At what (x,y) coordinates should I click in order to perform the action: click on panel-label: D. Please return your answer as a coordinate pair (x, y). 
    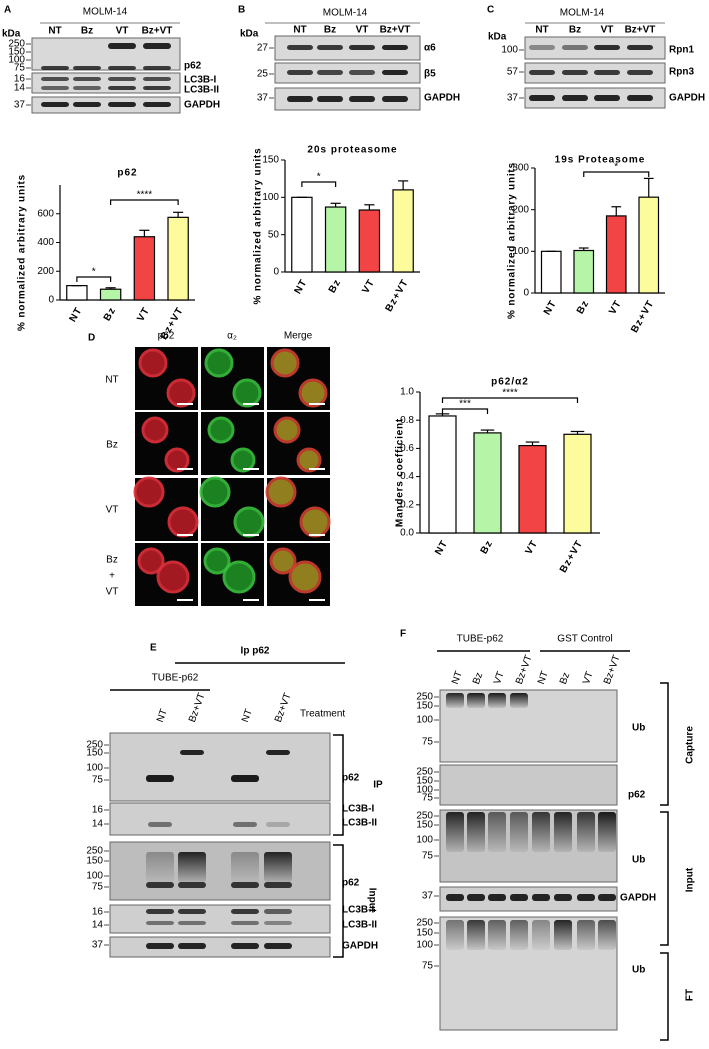
    Looking at the image, I should click on (91, 338).